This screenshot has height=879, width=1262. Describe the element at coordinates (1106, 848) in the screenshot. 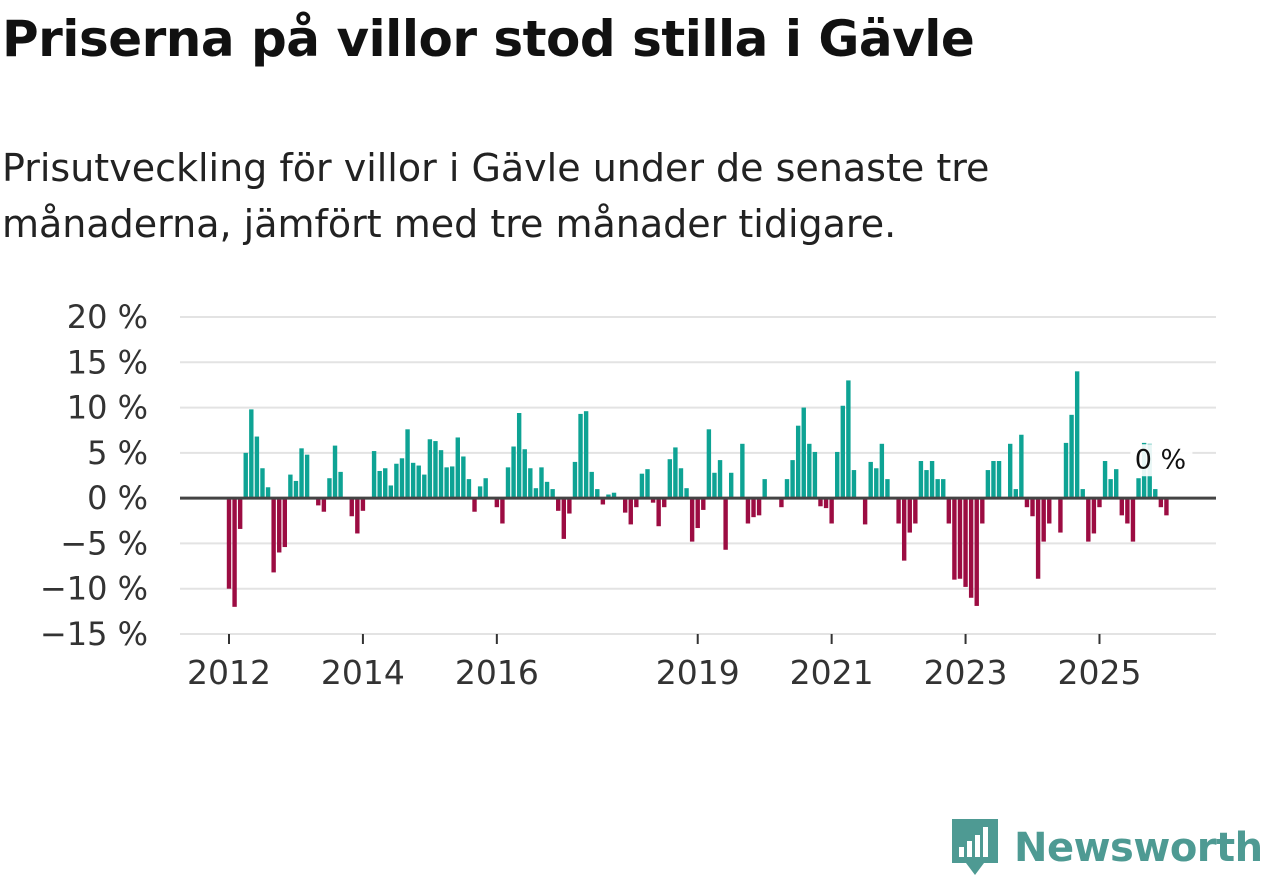

I see `newsworthy-logo: Newsworthy` at that location.